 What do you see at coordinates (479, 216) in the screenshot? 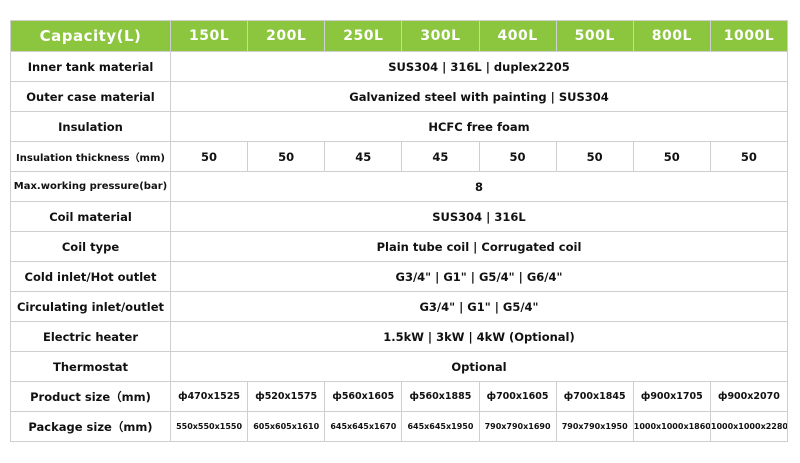
I see `row-value-coil-material: SUS304 | 316L` at bounding box center [479, 216].